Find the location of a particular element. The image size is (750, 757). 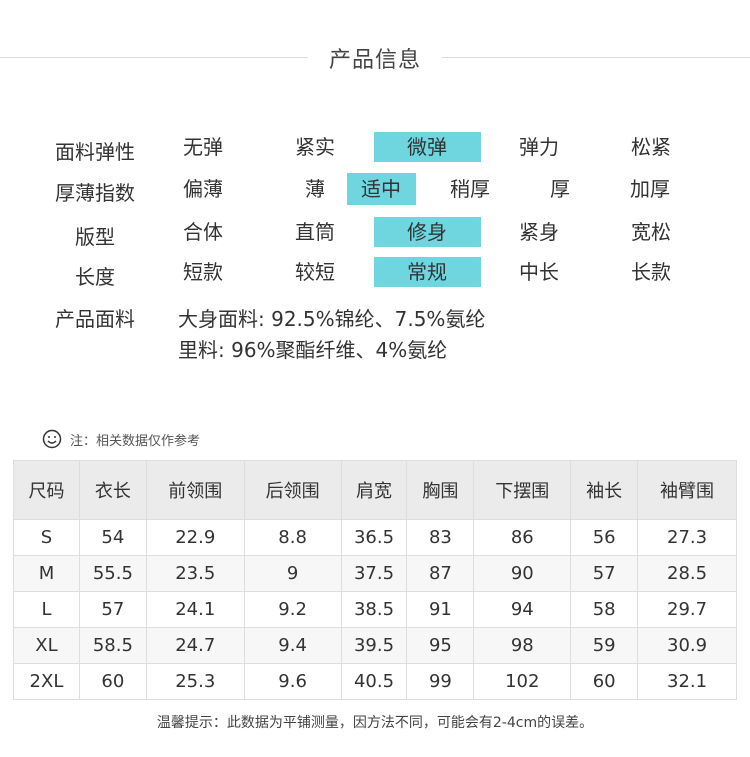

table-cell: 94 is located at coordinates (522, 609).